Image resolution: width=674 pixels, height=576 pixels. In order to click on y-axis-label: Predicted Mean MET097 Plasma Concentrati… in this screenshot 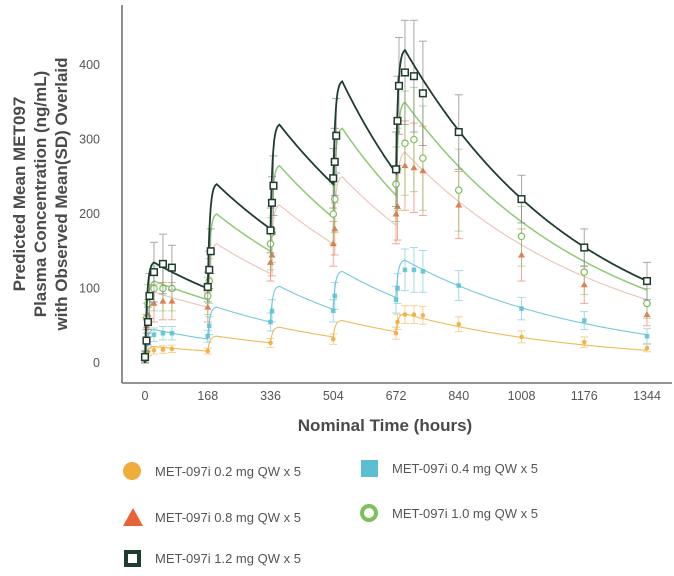, I will do `click(40, 194)`.